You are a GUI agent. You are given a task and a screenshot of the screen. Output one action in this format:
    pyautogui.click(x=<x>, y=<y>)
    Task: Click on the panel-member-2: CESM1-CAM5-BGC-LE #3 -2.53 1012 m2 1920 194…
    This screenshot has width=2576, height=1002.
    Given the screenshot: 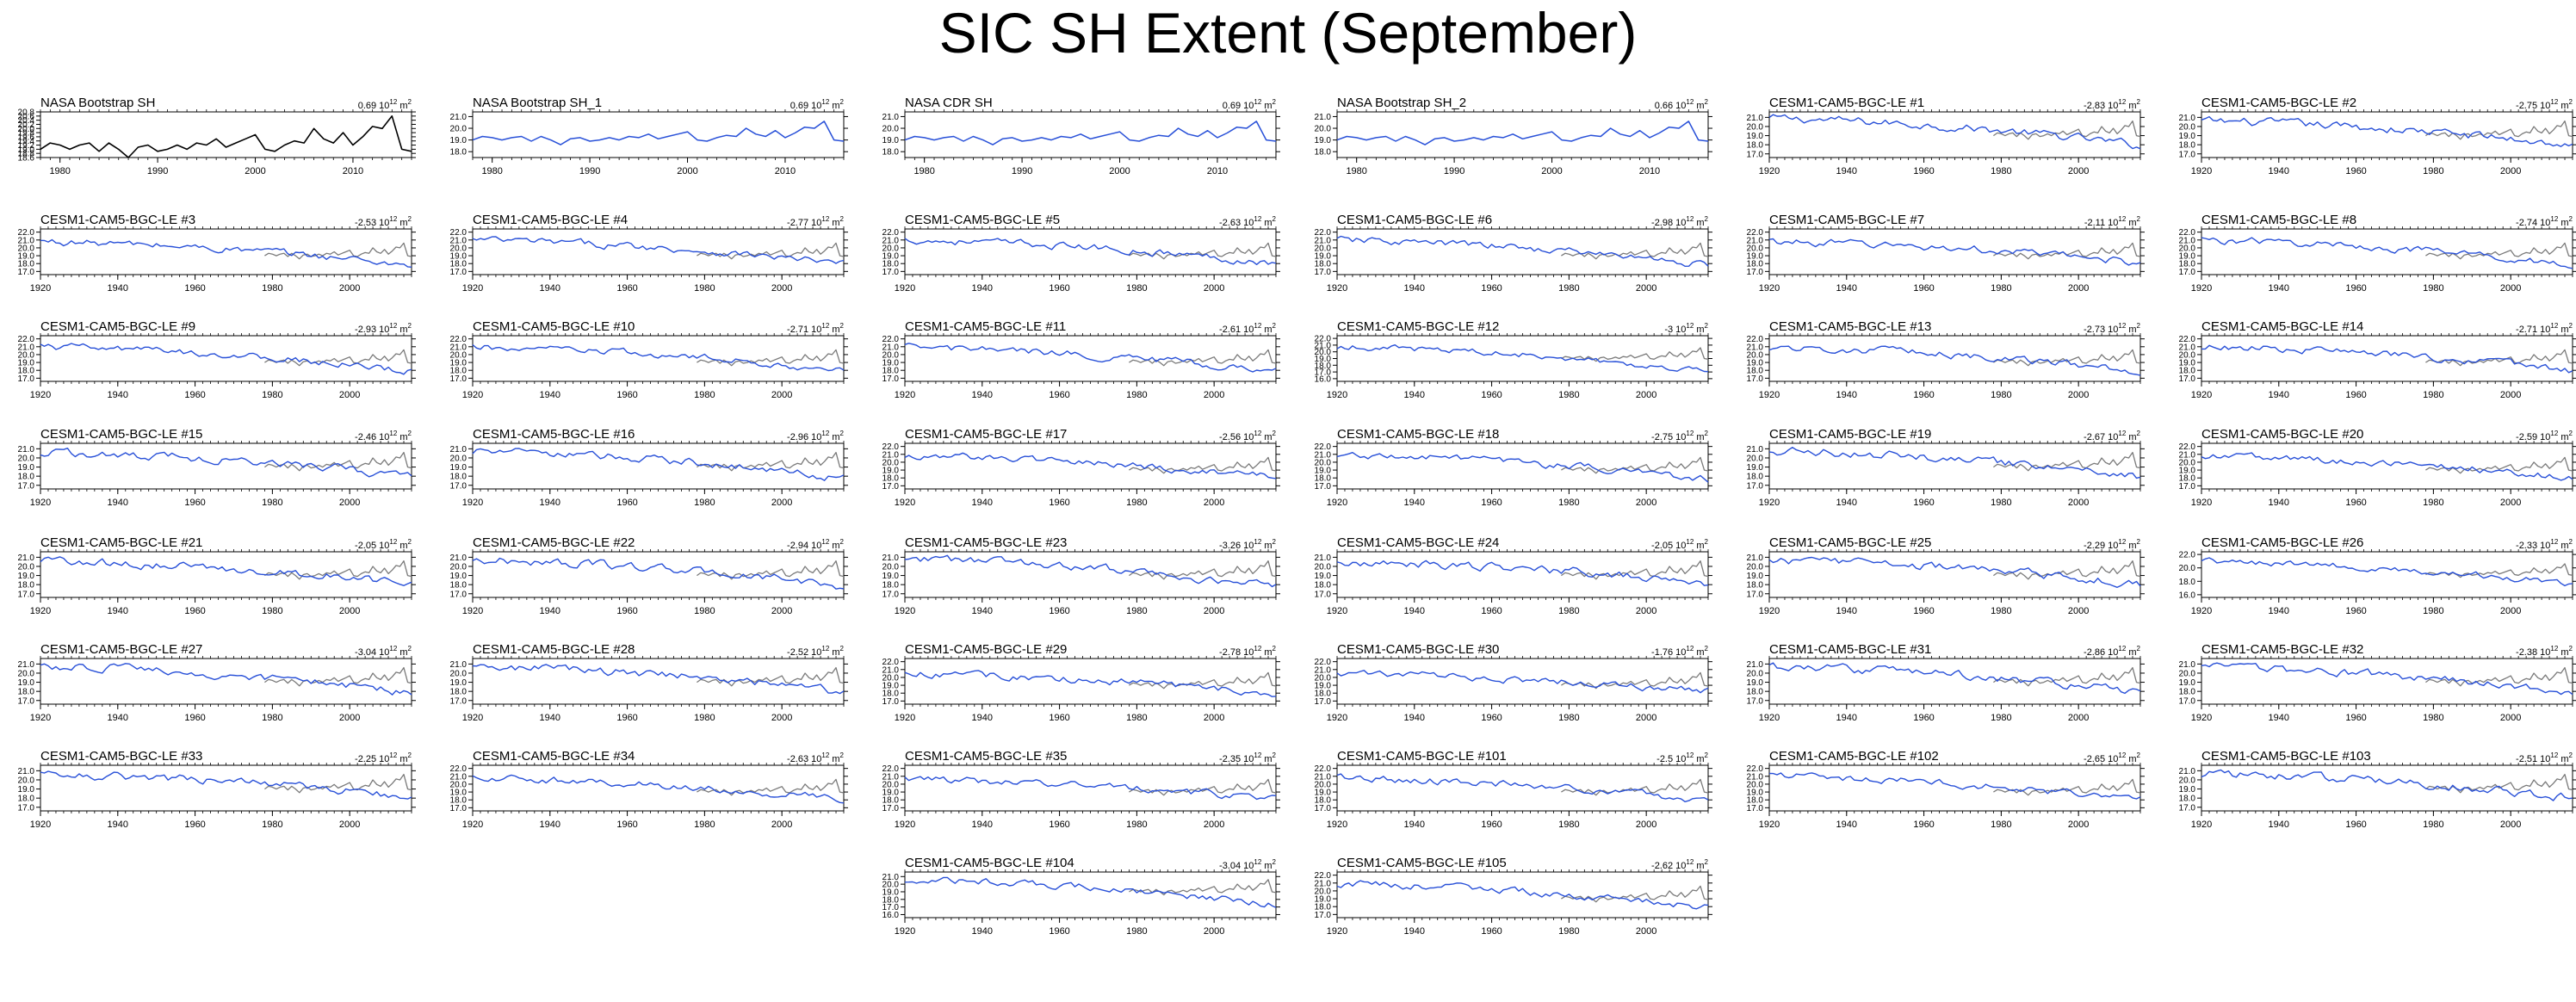 What is the action you would take?
    pyautogui.click(x=214, y=254)
    